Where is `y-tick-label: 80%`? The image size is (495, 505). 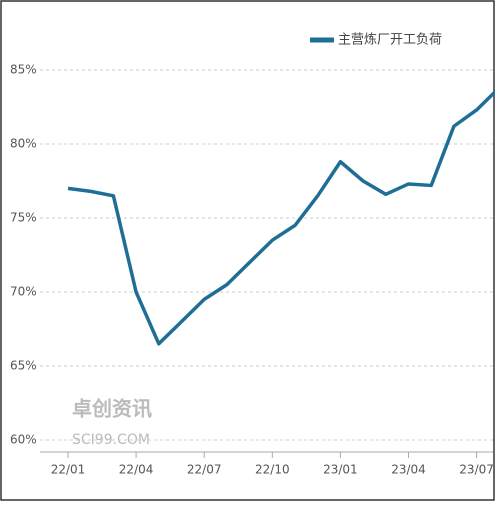 y-tick-label: 80% is located at coordinates (23, 144).